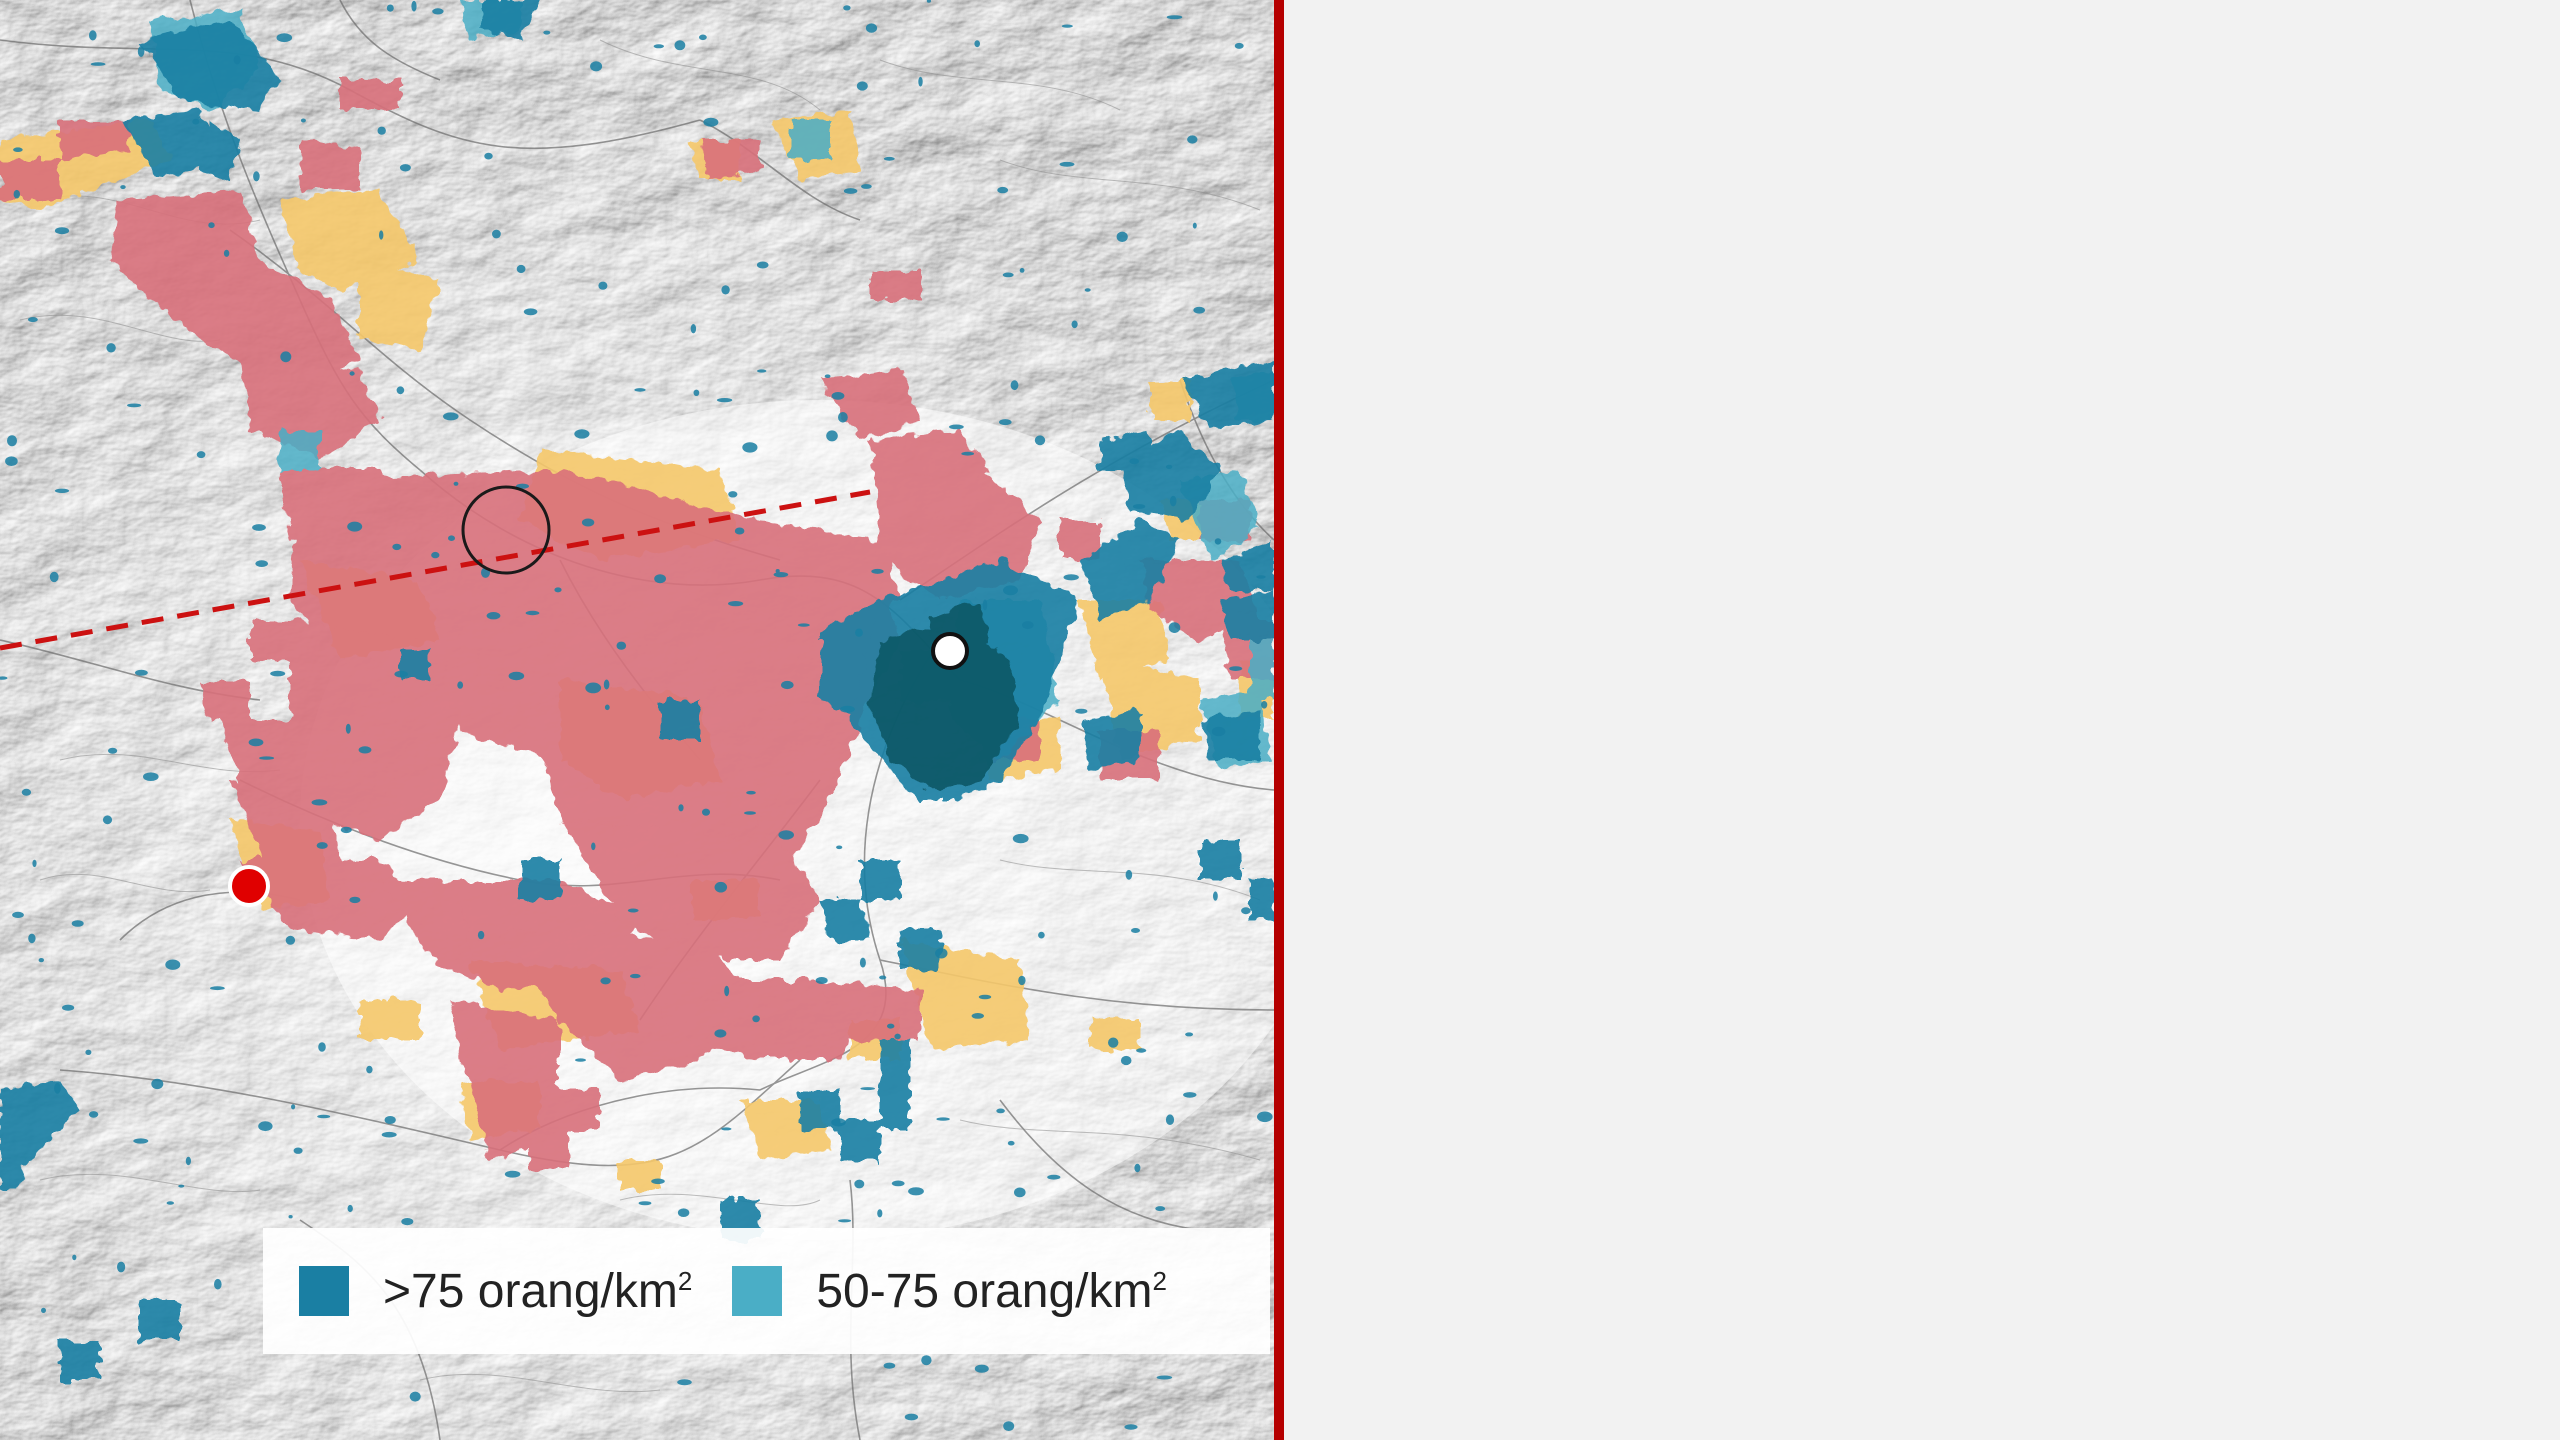  What do you see at coordinates (766, 1291) in the screenshot?
I see `map-legend: >75 orang/km2 50-75 orang/km2` at bounding box center [766, 1291].